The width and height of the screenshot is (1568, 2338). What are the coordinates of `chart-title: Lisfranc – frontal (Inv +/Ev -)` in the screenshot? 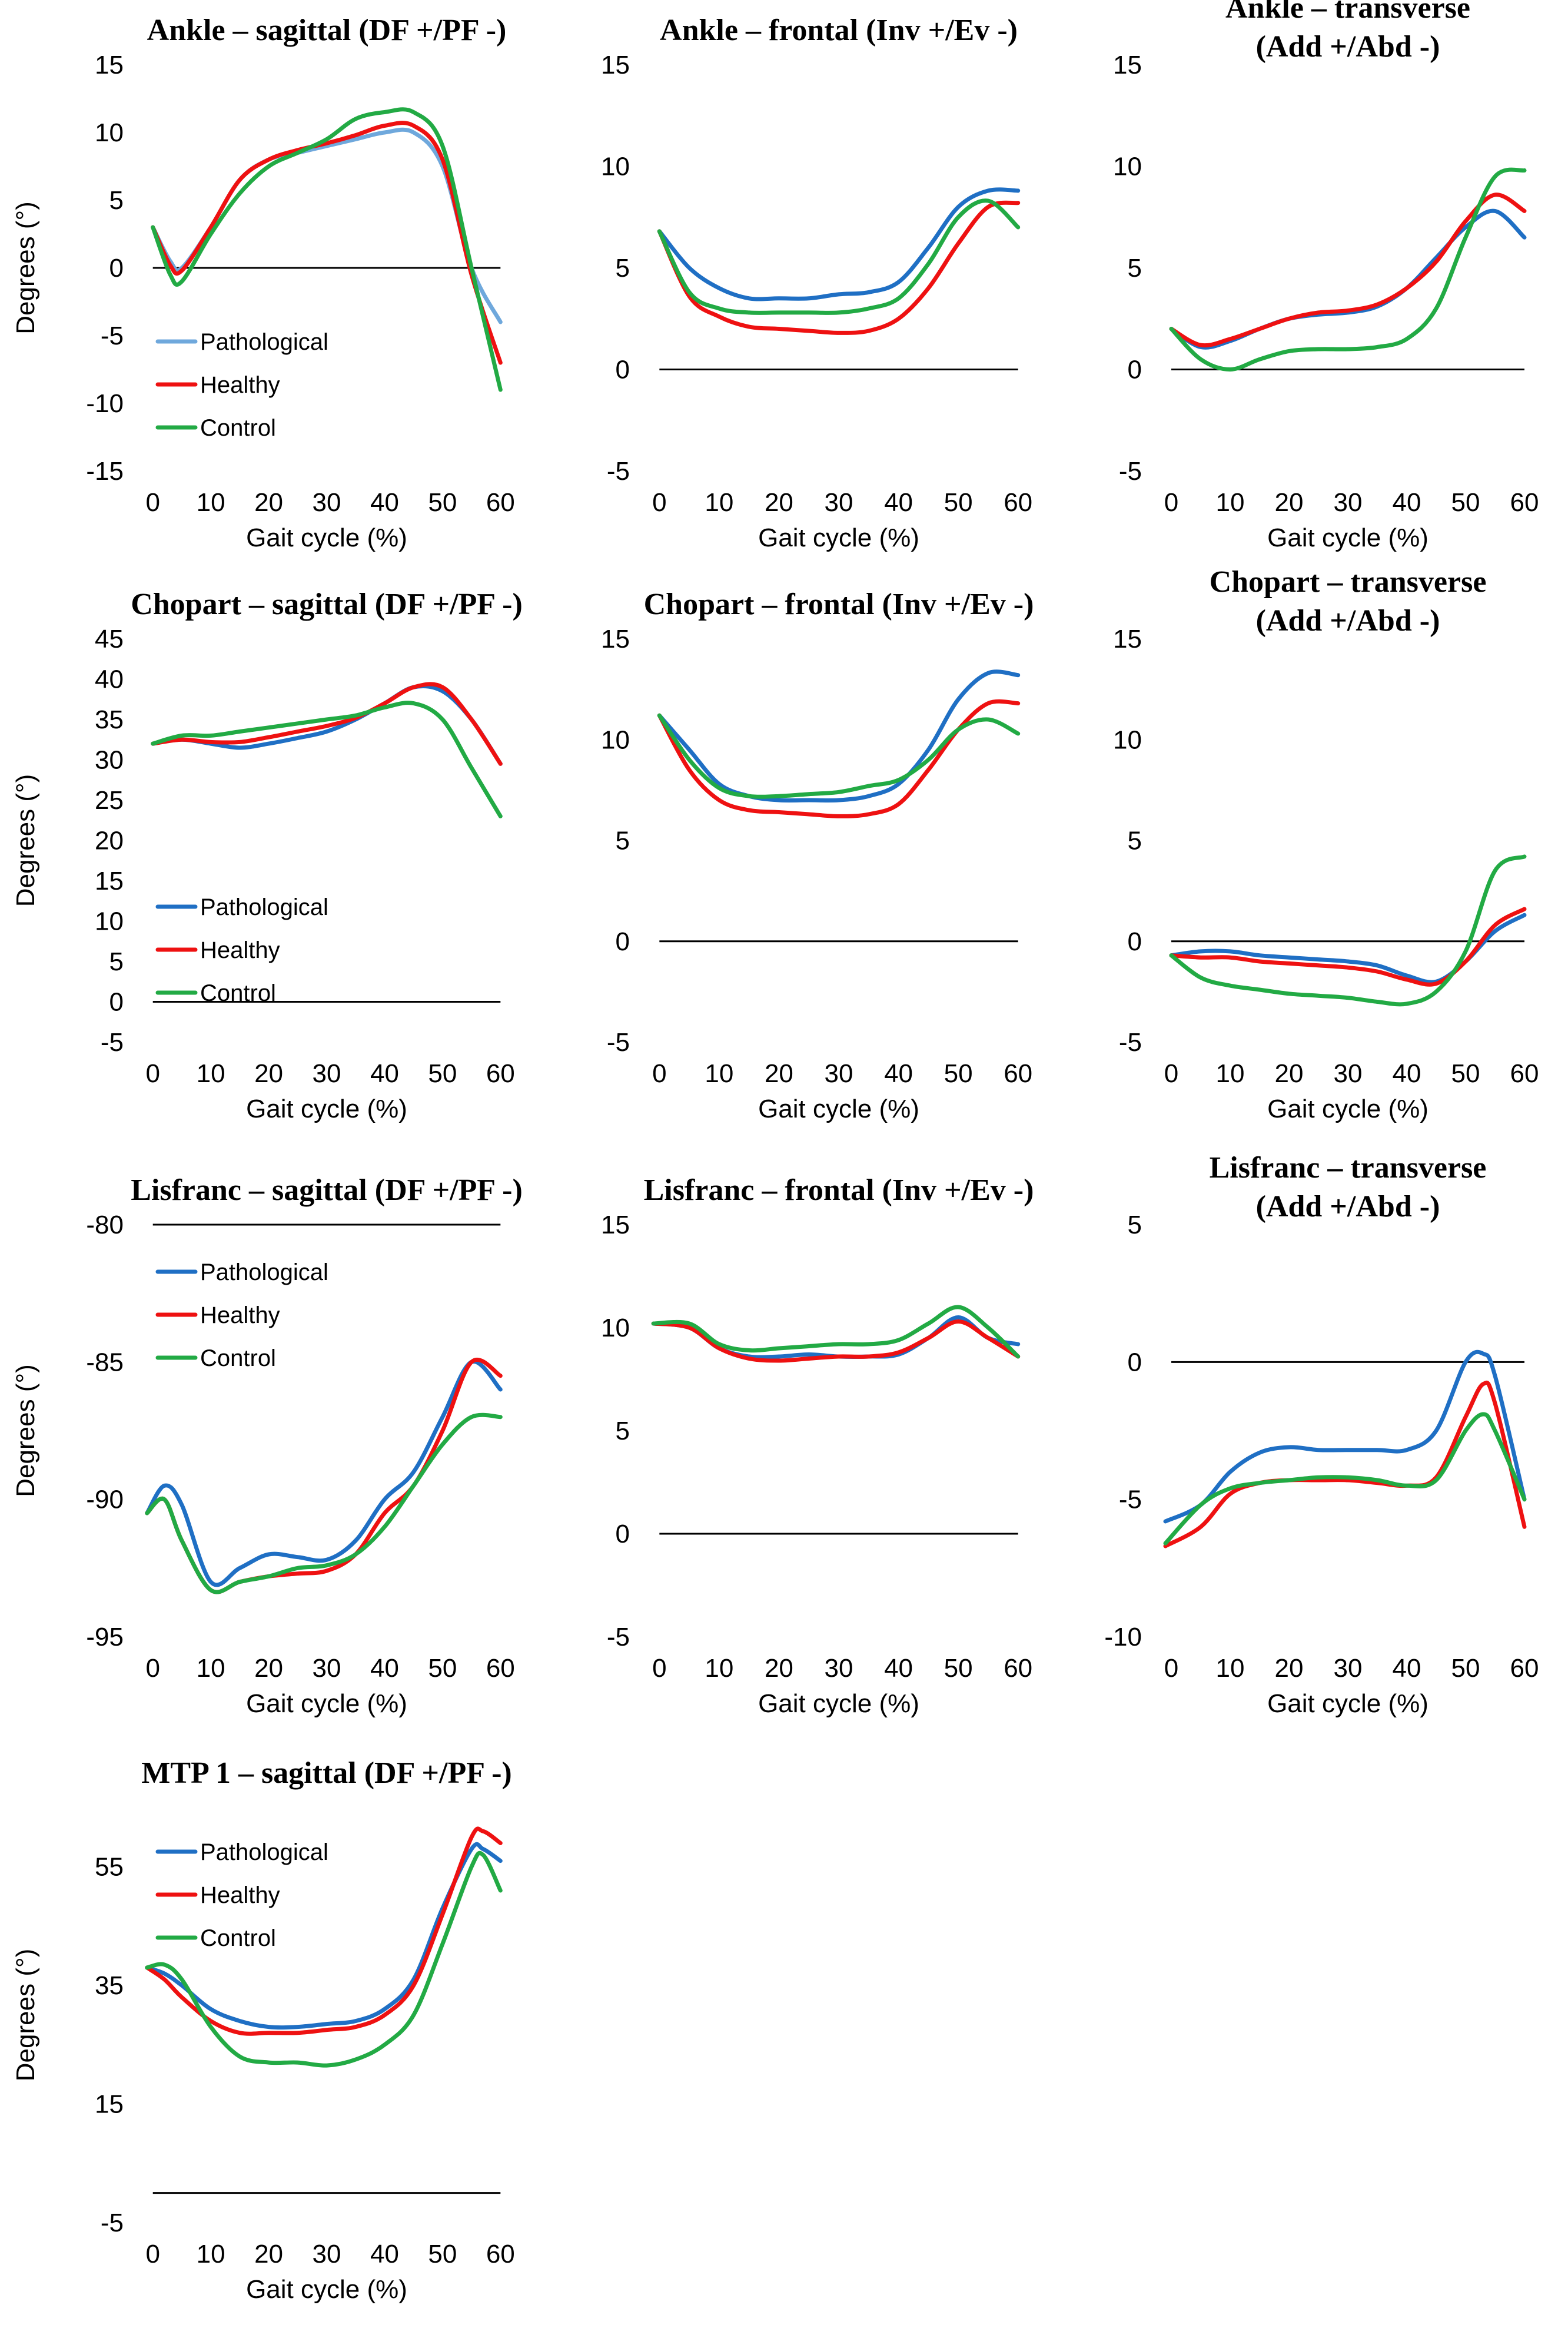 It's located at (839, 1190).